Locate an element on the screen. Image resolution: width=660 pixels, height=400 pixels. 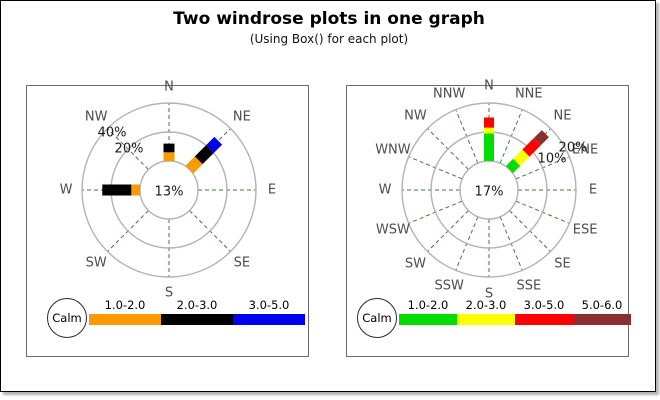
page-subtitle: (Using Box() for each plot) is located at coordinates (329, 39).